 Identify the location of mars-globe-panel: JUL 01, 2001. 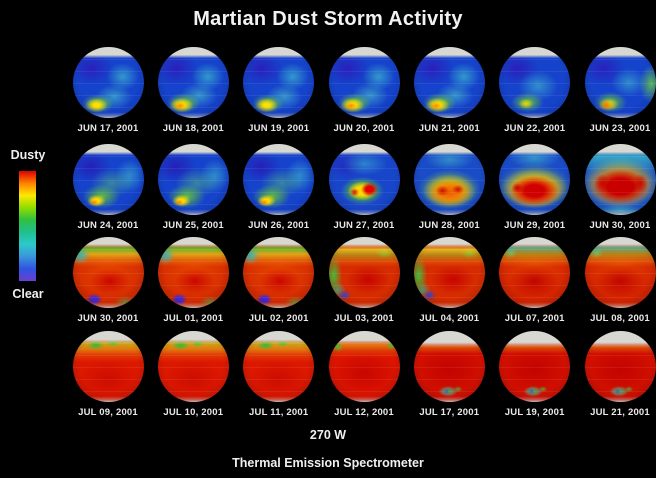
(193, 280).